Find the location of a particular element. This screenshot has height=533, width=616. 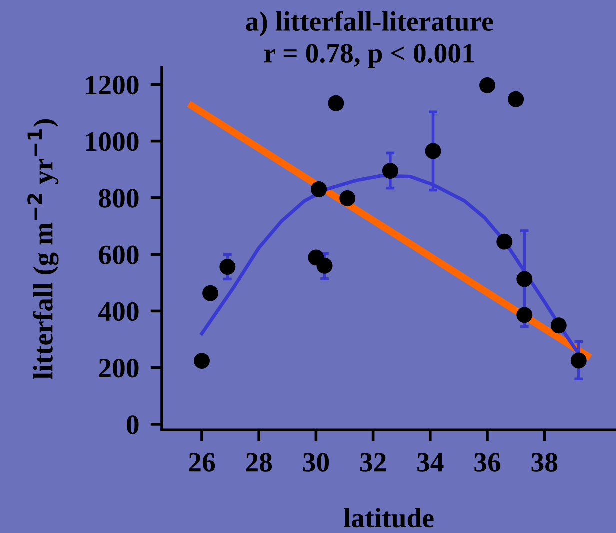

x-tick-label: 38 is located at coordinates (545, 462).